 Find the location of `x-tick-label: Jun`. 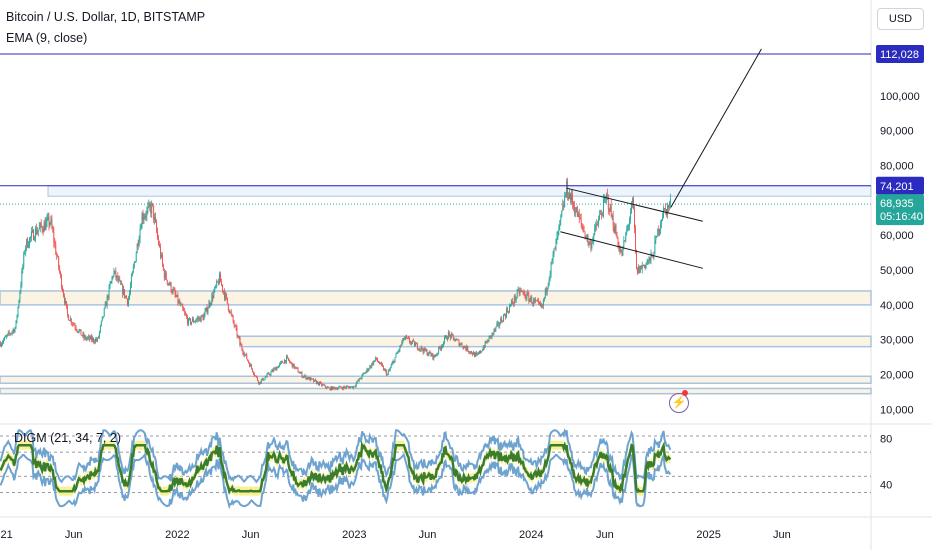

x-tick-label: Jun is located at coordinates (605, 535).